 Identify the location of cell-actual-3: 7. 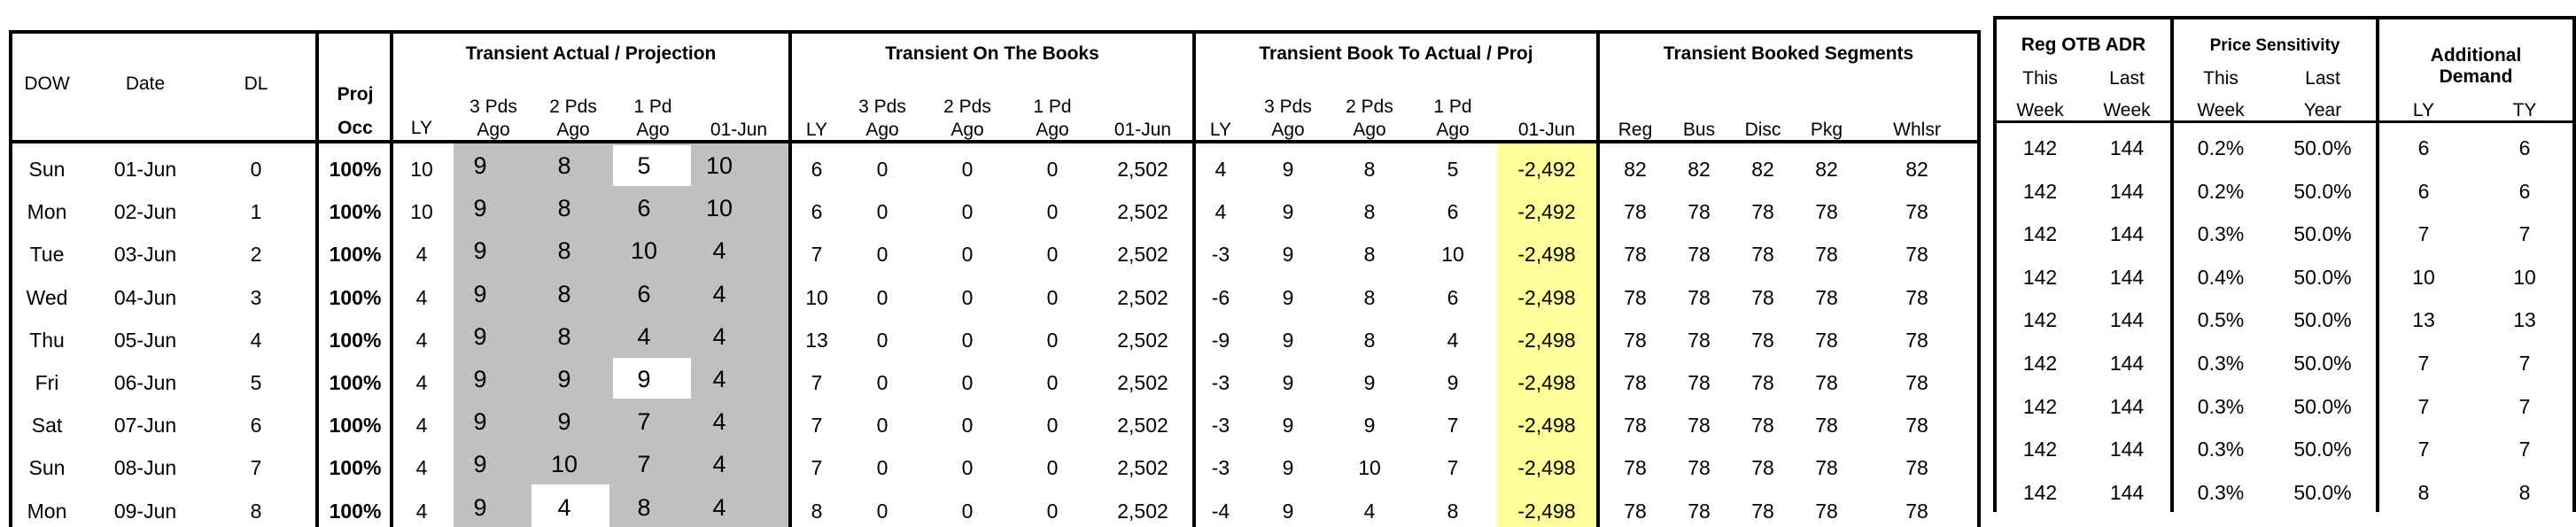
(644, 464).